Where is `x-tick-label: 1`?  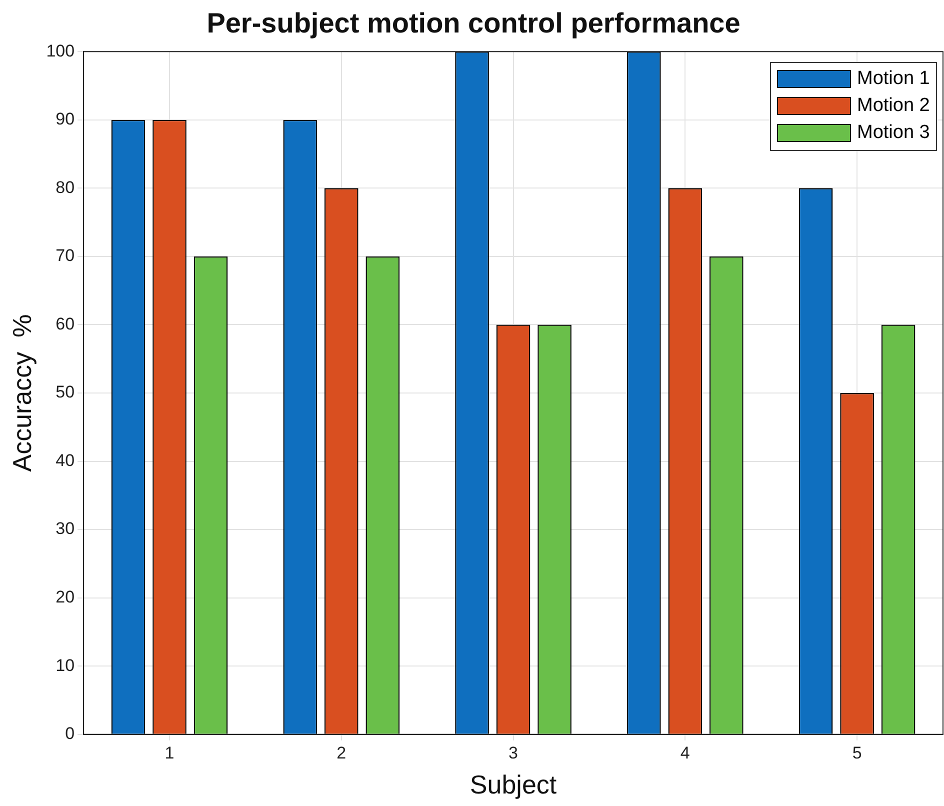 x-tick-label: 1 is located at coordinates (169, 752).